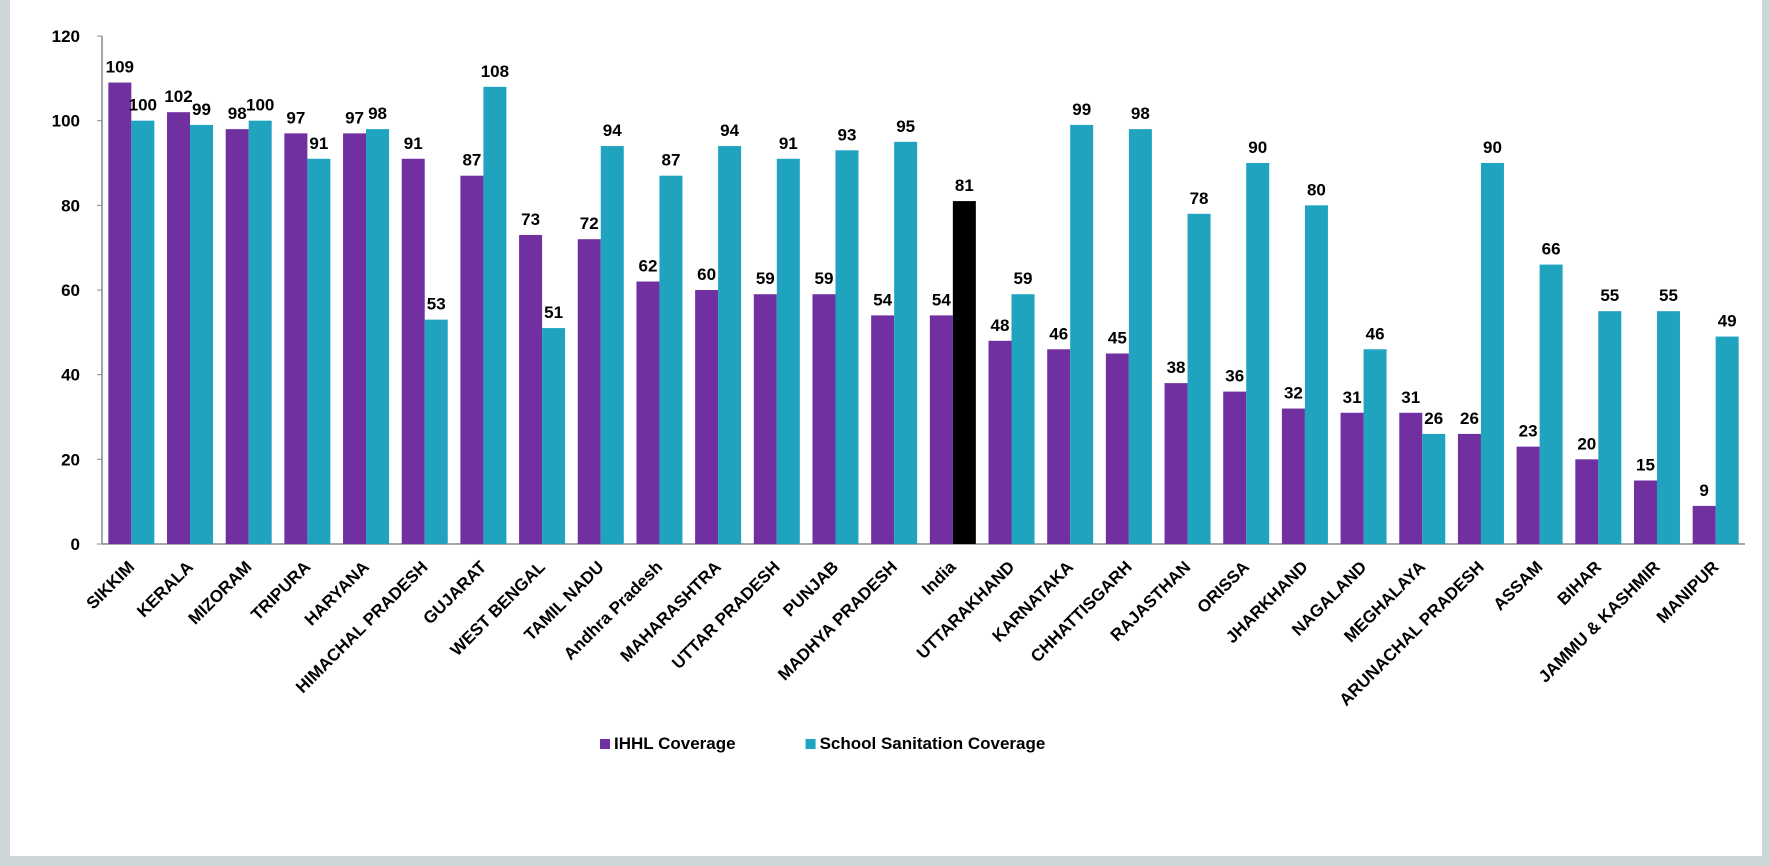 The image size is (1770, 866). I want to click on y-tick-label: 20, so click(70, 459).